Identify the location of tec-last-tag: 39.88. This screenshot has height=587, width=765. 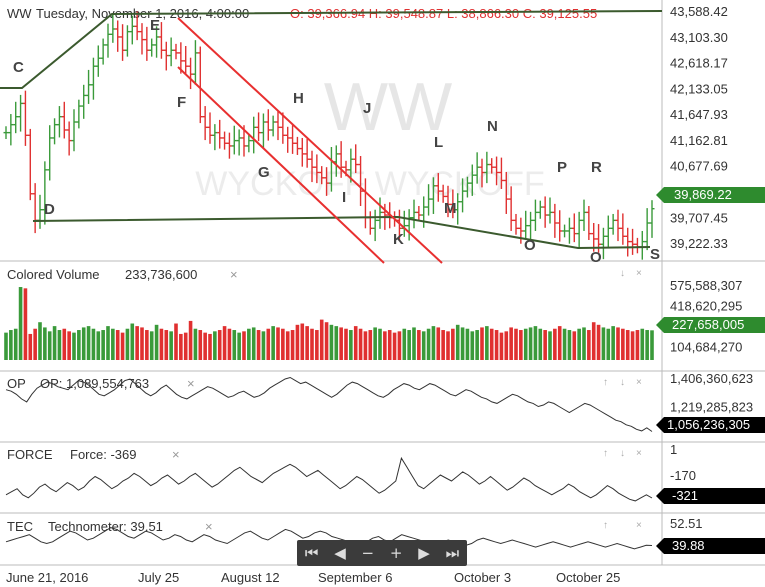
(710, 546).